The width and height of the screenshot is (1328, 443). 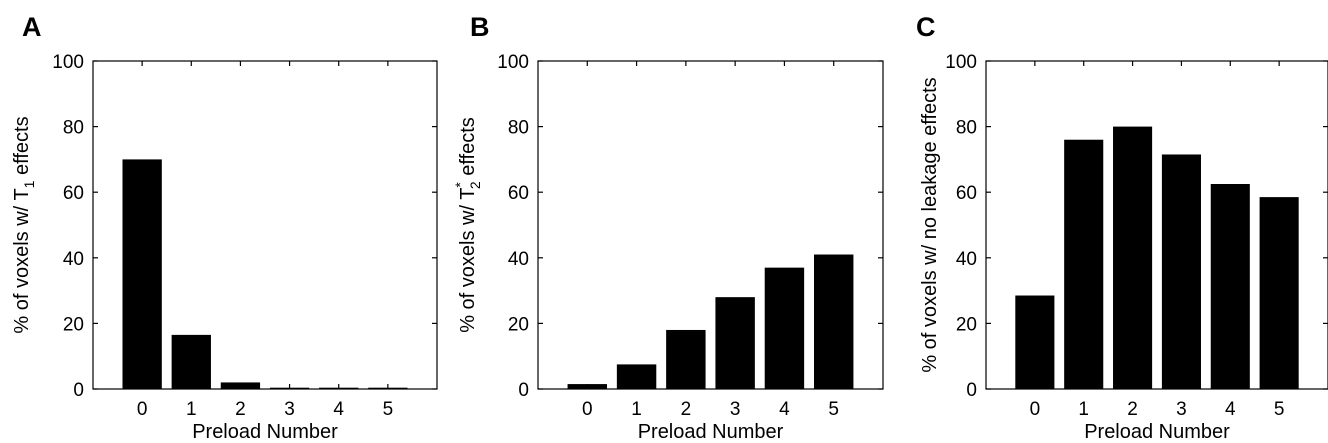 I want to click on y-axis-label-part: 2, so click(x=475, y=185).